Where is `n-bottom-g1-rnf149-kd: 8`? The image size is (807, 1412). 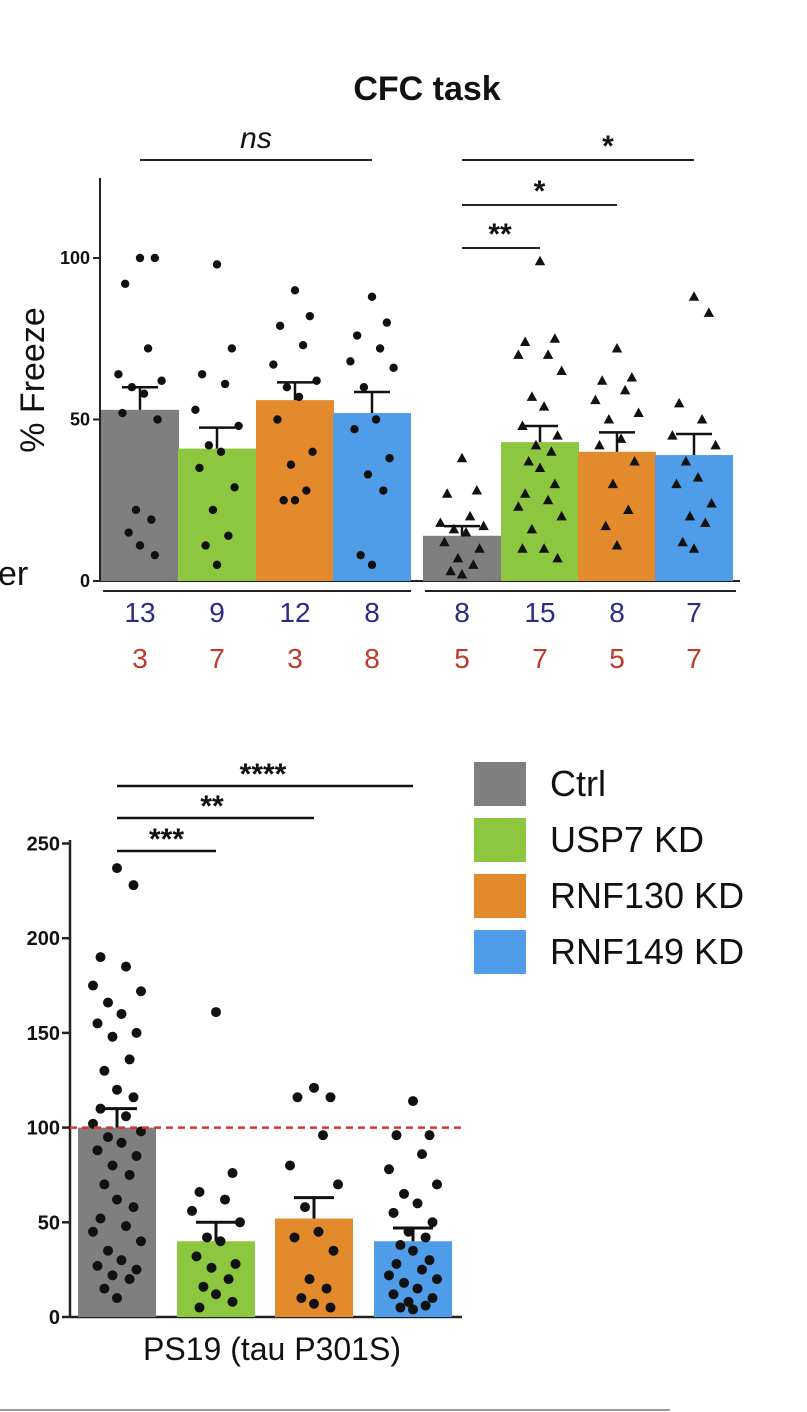
n-bottom-g1-rnf149-kd: 8 is located at coordinates (372, 658).